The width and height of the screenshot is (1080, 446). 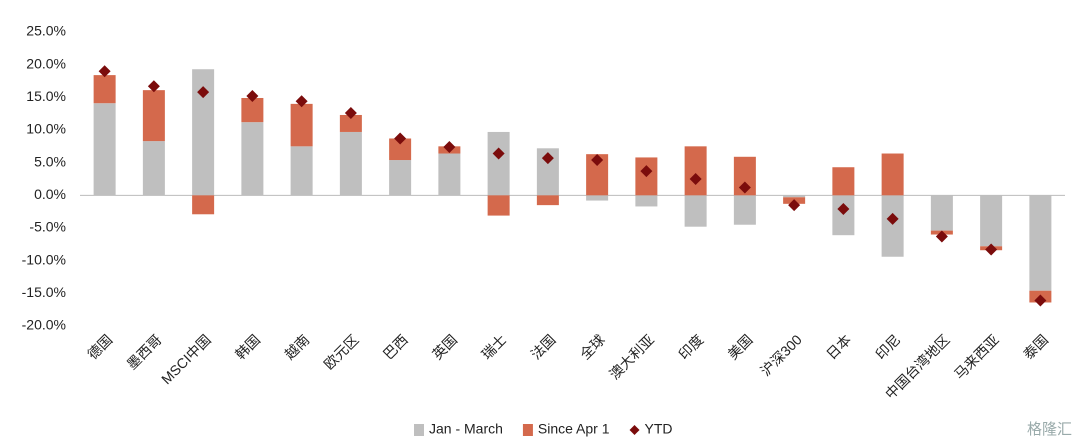 I want to click on x-tick-label: 巴西, so click(x=395, y=346).